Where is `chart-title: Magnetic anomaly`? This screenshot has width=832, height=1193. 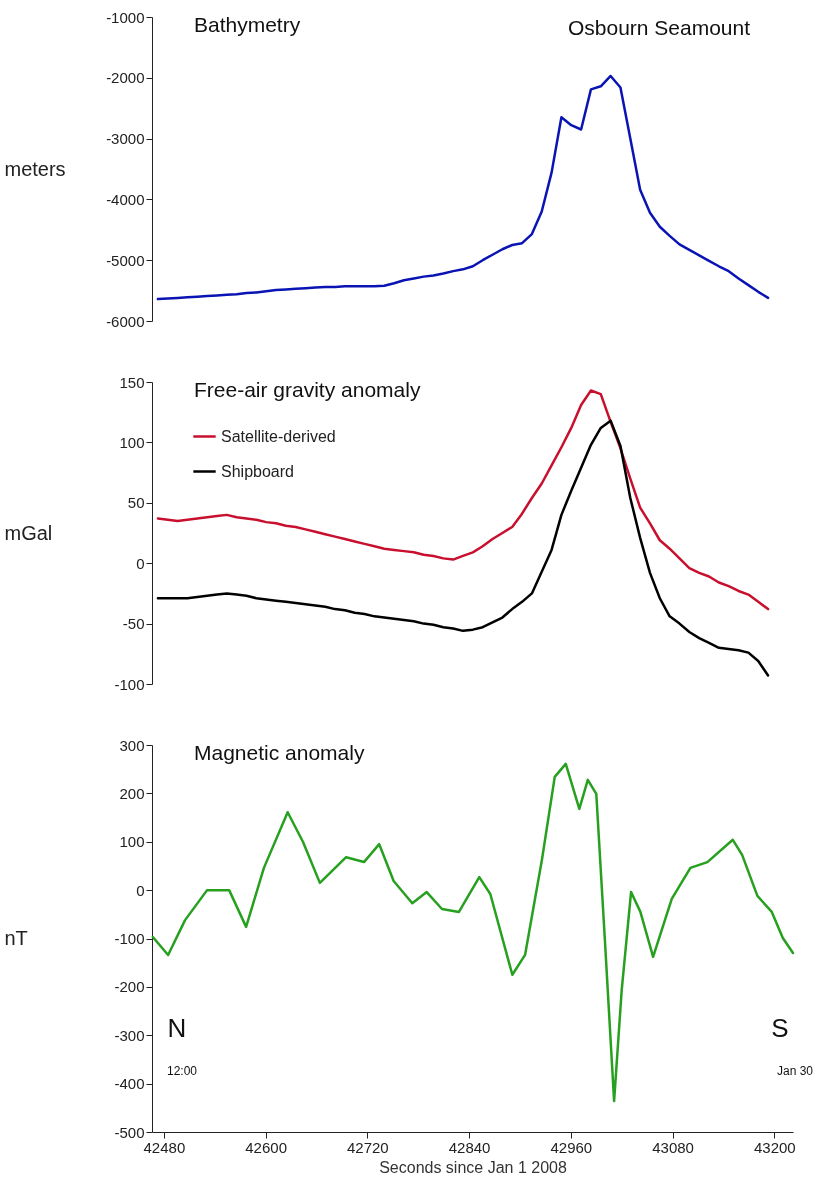 chart-title: Magnetic anomaly is located at coordinates (279, 752).